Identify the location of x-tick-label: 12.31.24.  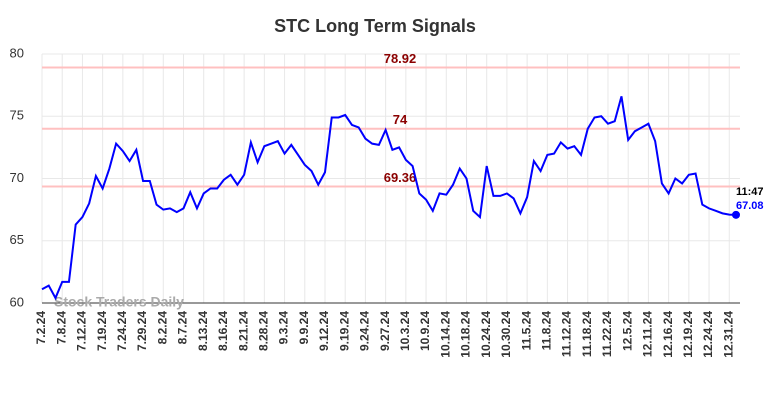
(728, 334).